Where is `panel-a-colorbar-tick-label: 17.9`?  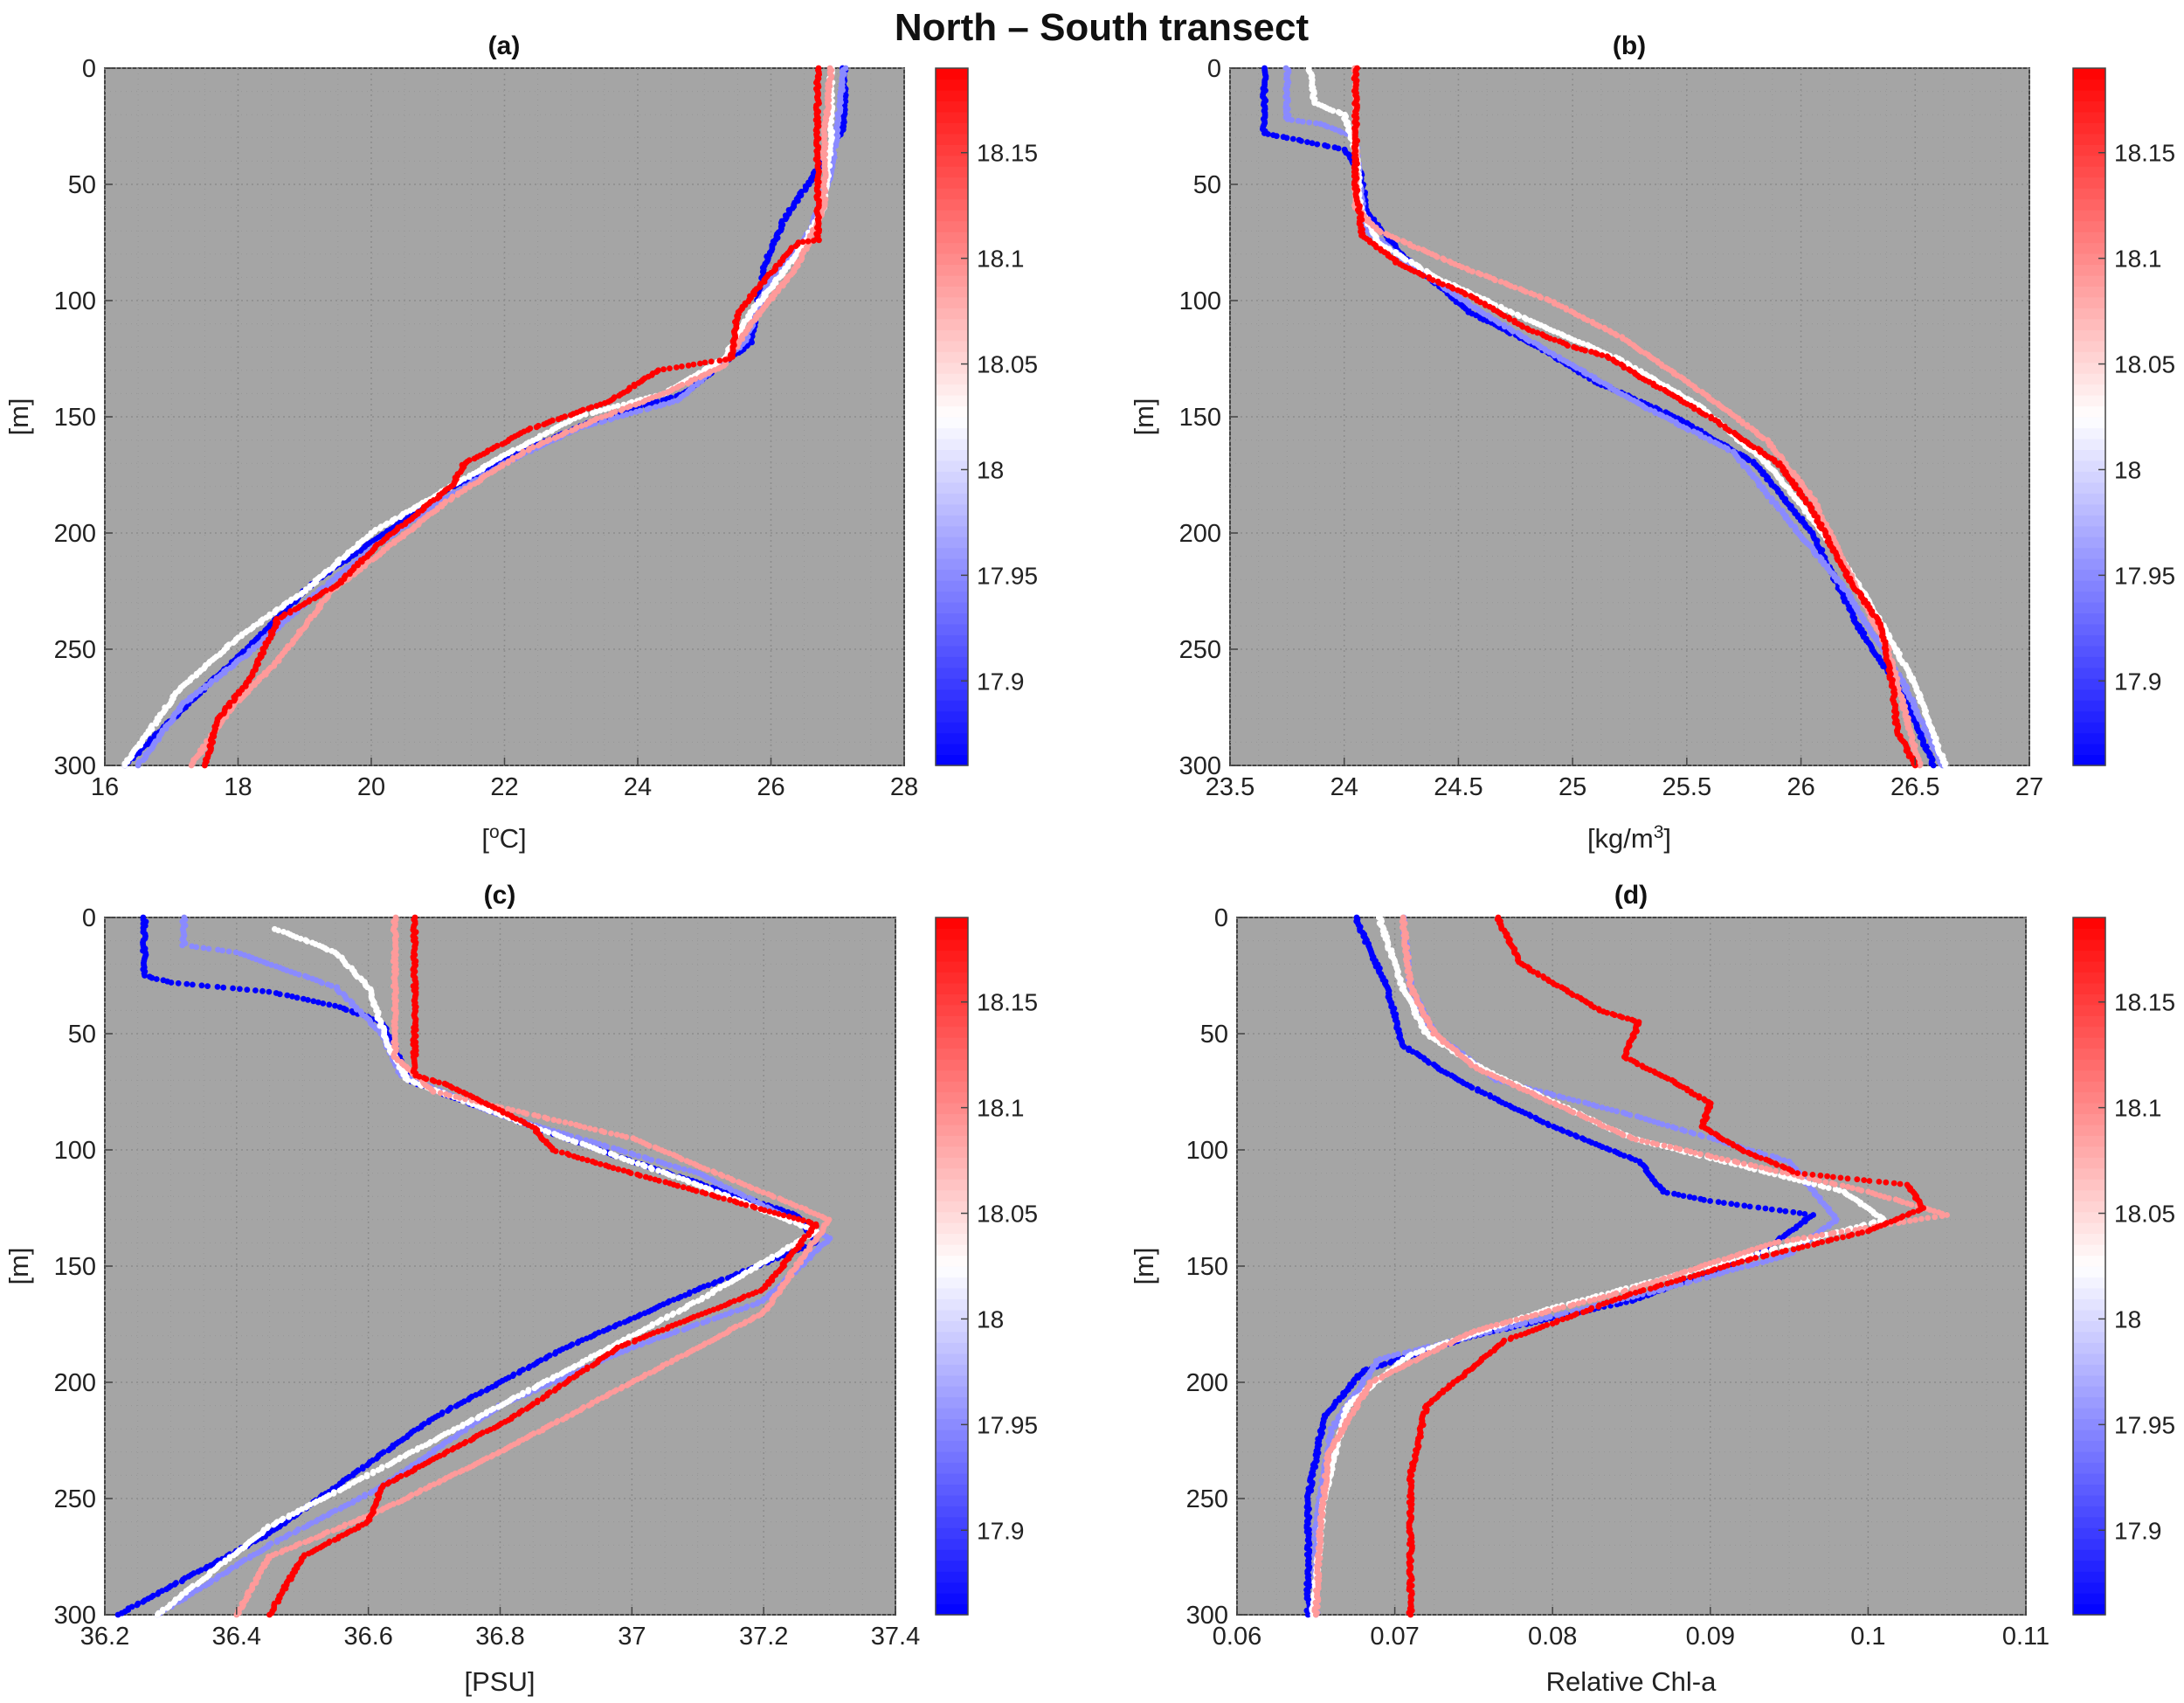
panel-a-colorbar-tick-label: 17.9 is located at coordinates (1001, 681).